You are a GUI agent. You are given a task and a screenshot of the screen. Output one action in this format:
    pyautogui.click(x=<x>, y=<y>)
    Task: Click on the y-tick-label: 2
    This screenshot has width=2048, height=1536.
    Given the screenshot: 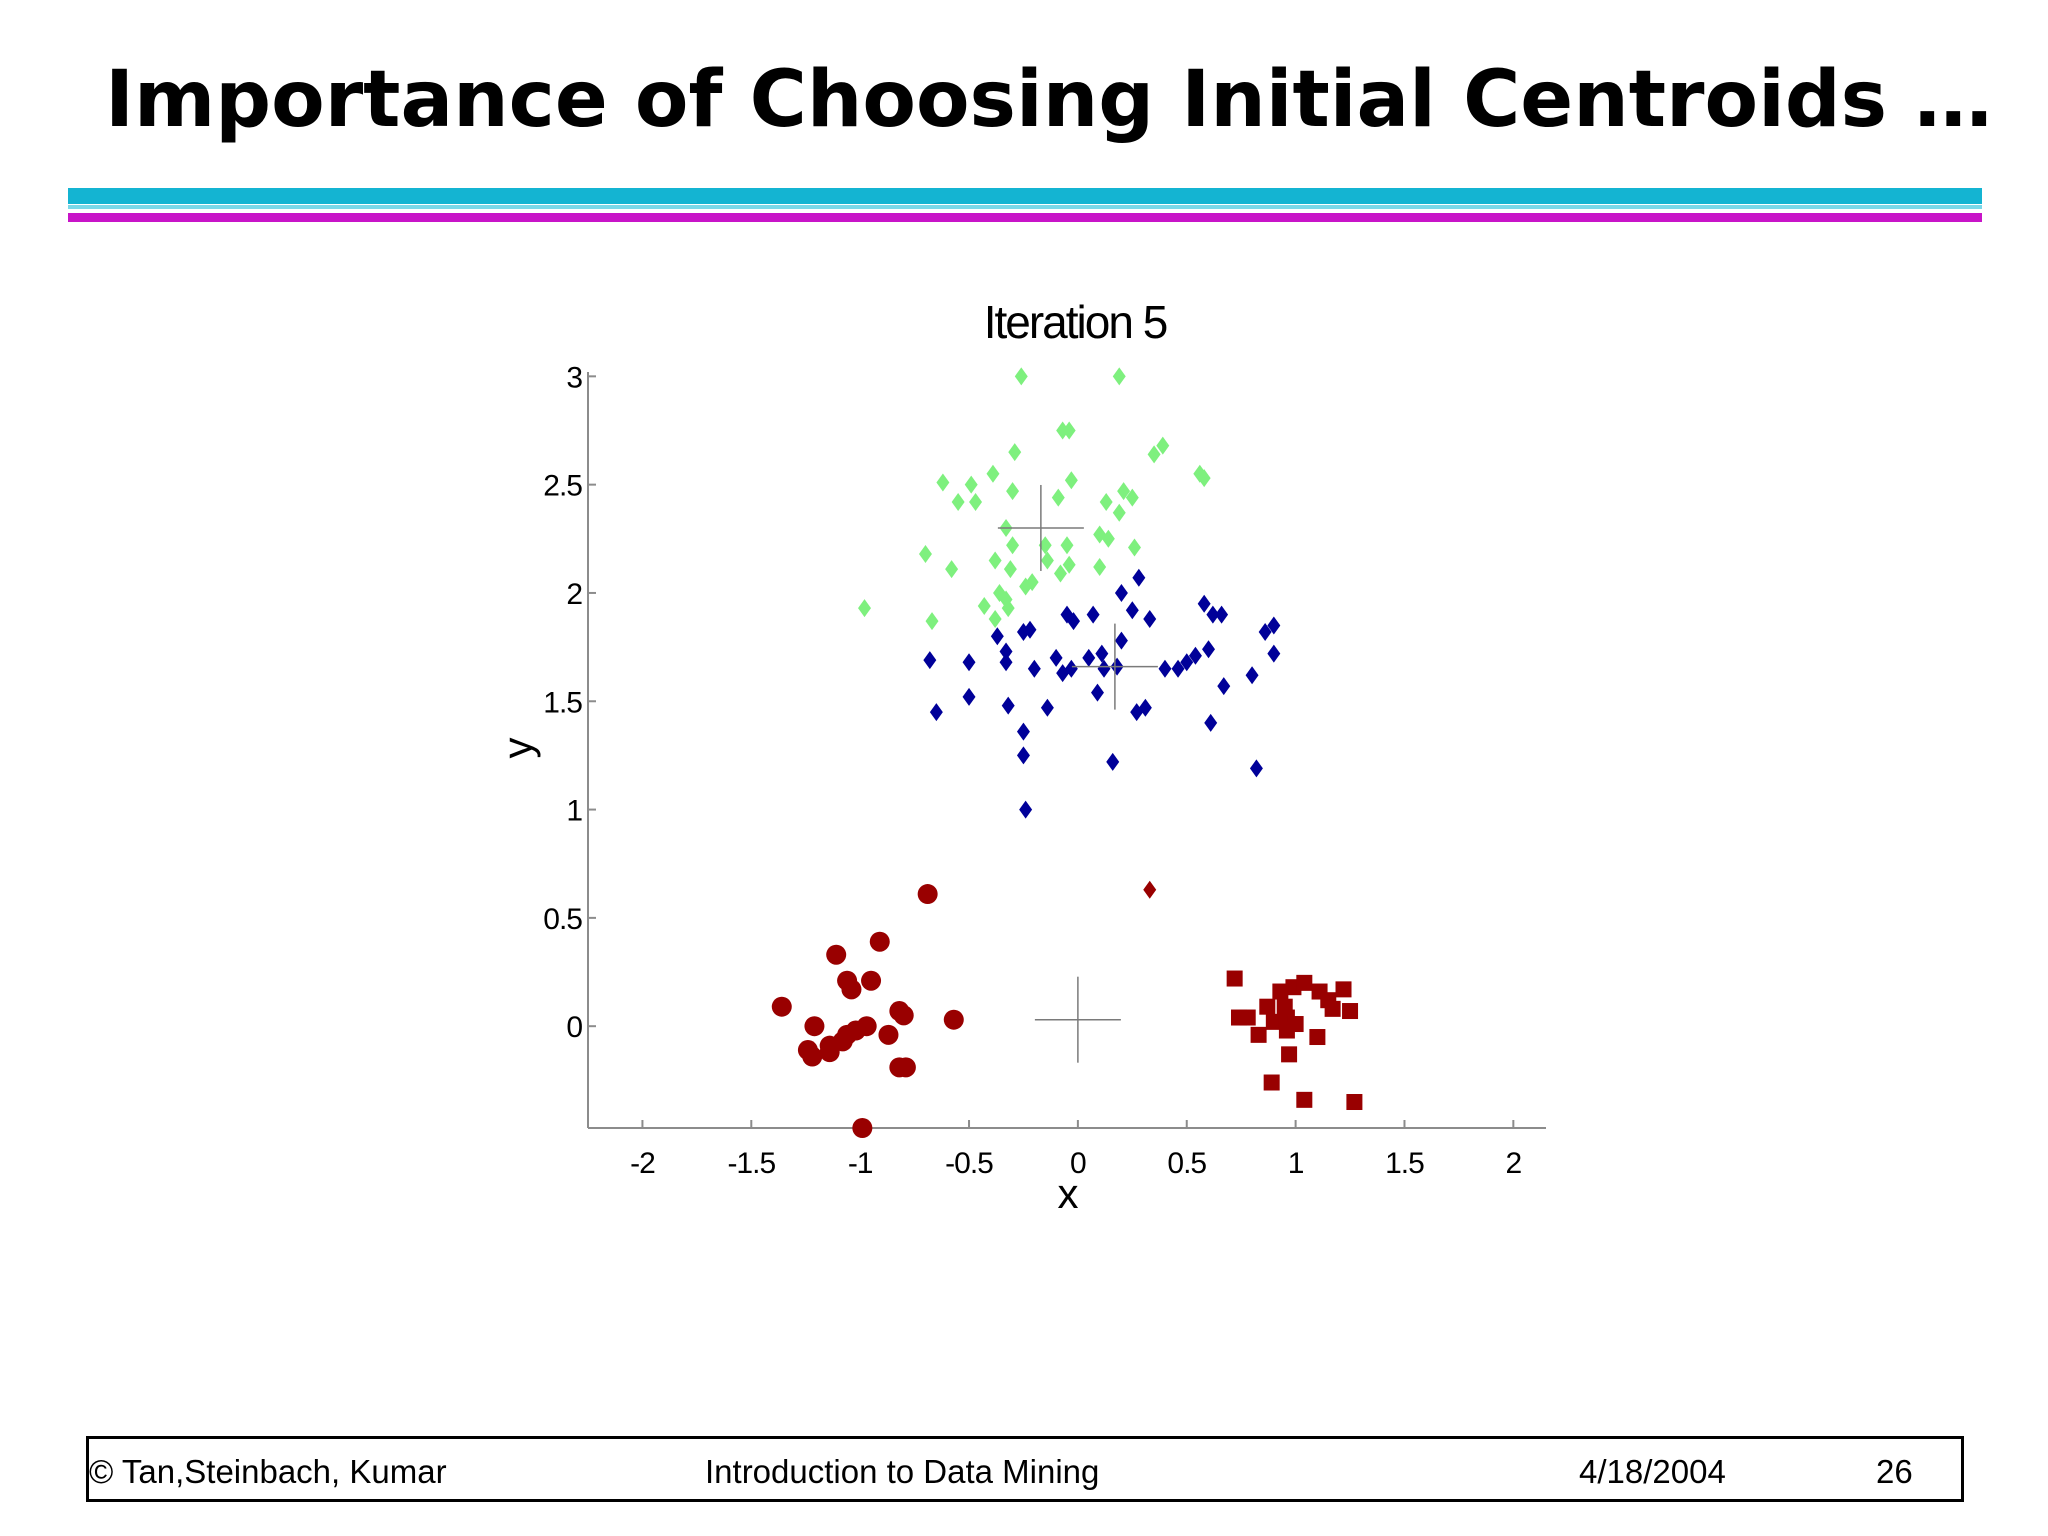 What is the action you would take?
    pyautogui.click(x=574, y=594)
    